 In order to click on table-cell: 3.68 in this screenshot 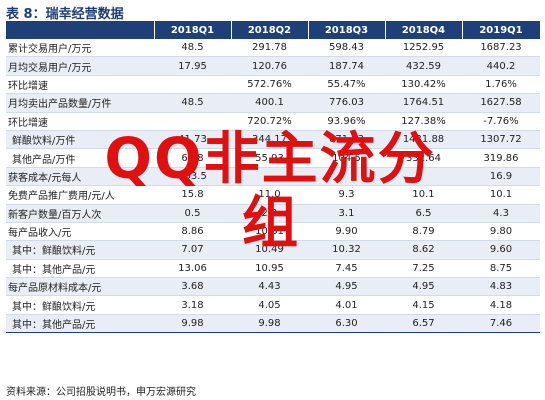, I will do `click(192, 287)`.